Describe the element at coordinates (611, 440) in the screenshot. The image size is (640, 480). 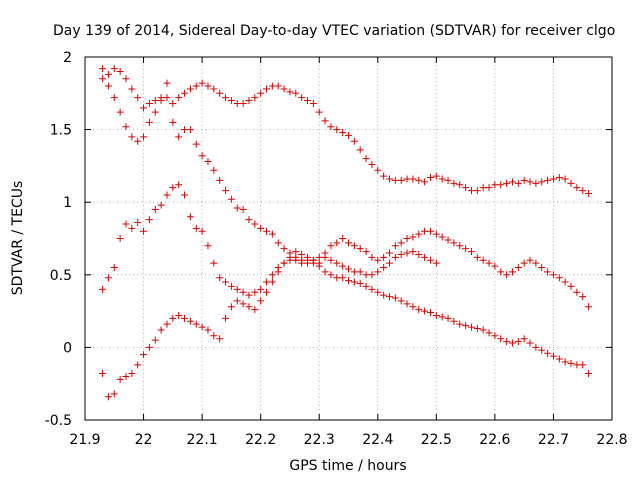
I see `x-tick-label: 22.8` at that location.